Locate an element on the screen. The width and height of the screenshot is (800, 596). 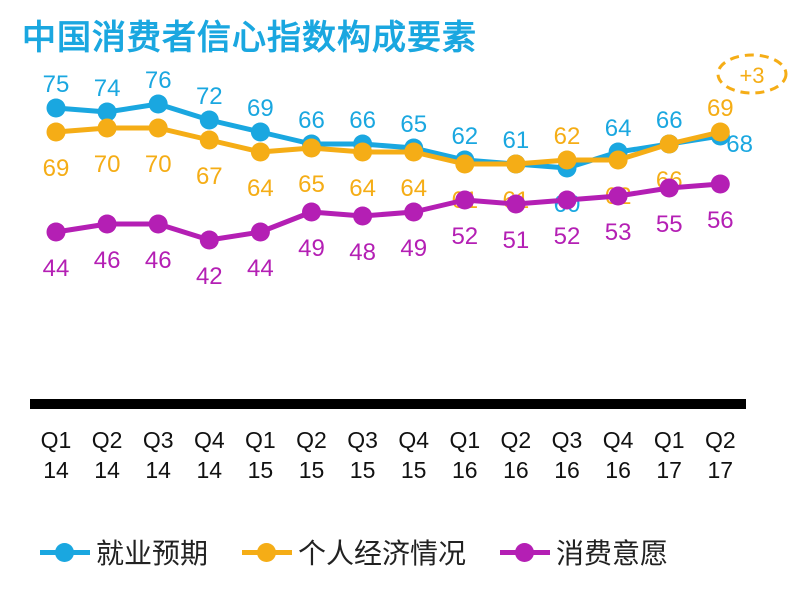
data-label: 74 is located at coordinates (107, 88).